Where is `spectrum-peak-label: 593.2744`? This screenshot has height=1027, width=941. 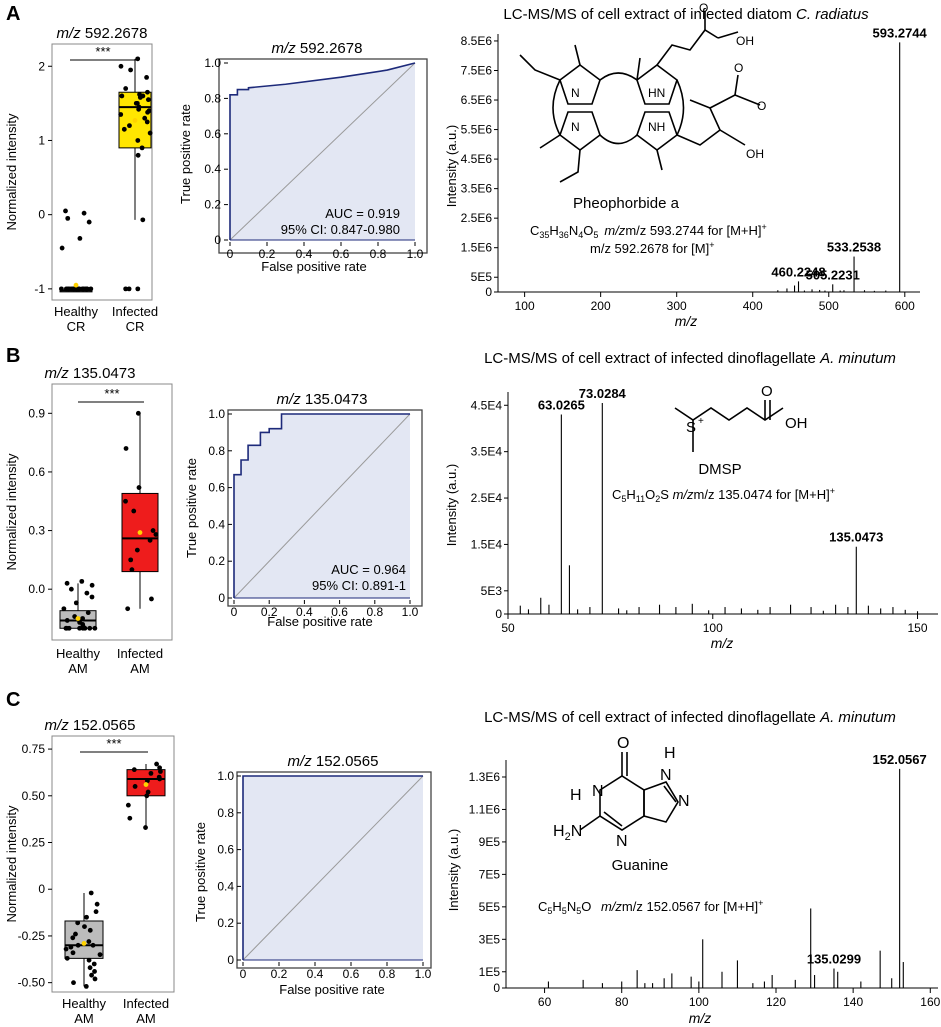
spectrum-peak-label: 593.2744 is located at coordinates (900, 32).